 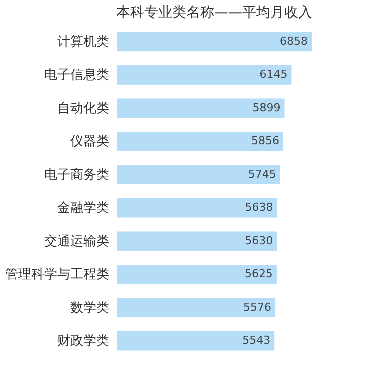 I want to click on y-tick-label: 电子商务类, so click(x=77, y=175).